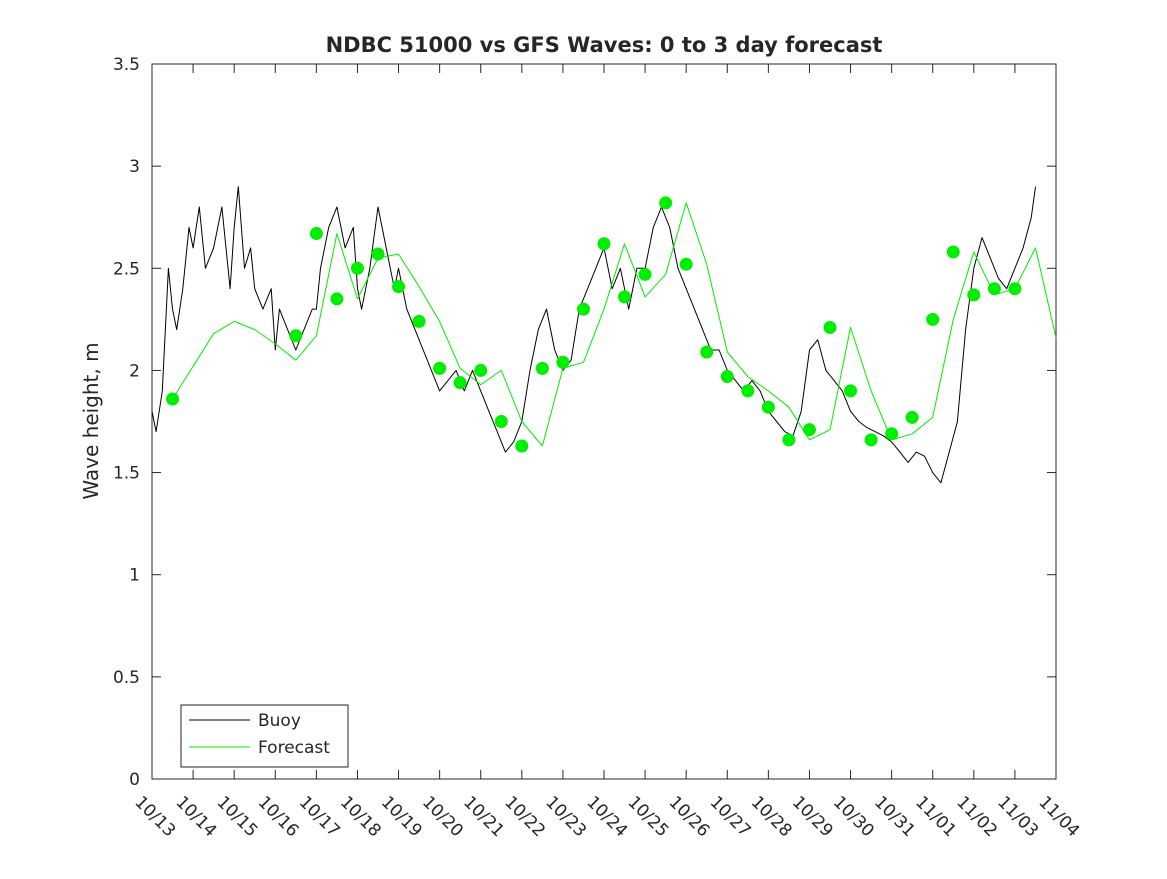 The width and height of the screenshot is (1167, 879). Describe the element at coordinates (126, 678) in the screenshot. I see `y-tick-label: 0.5` at that location.